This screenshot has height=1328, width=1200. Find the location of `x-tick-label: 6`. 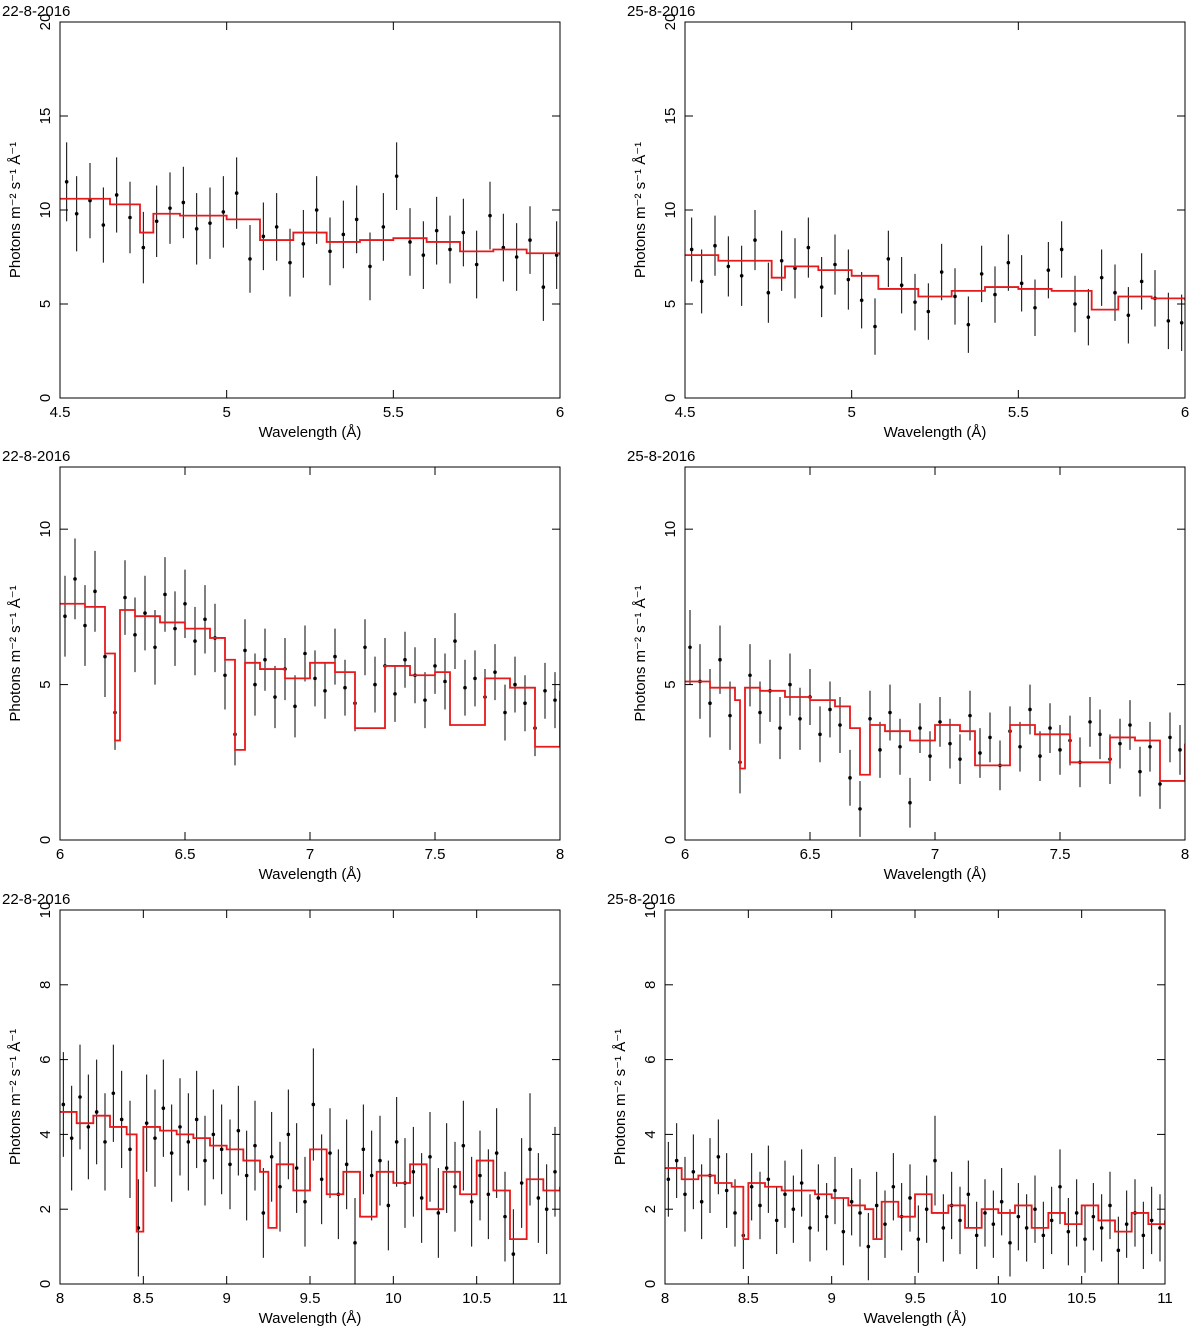

x-tick-label: 6 is located at coordinates (1185, 412).